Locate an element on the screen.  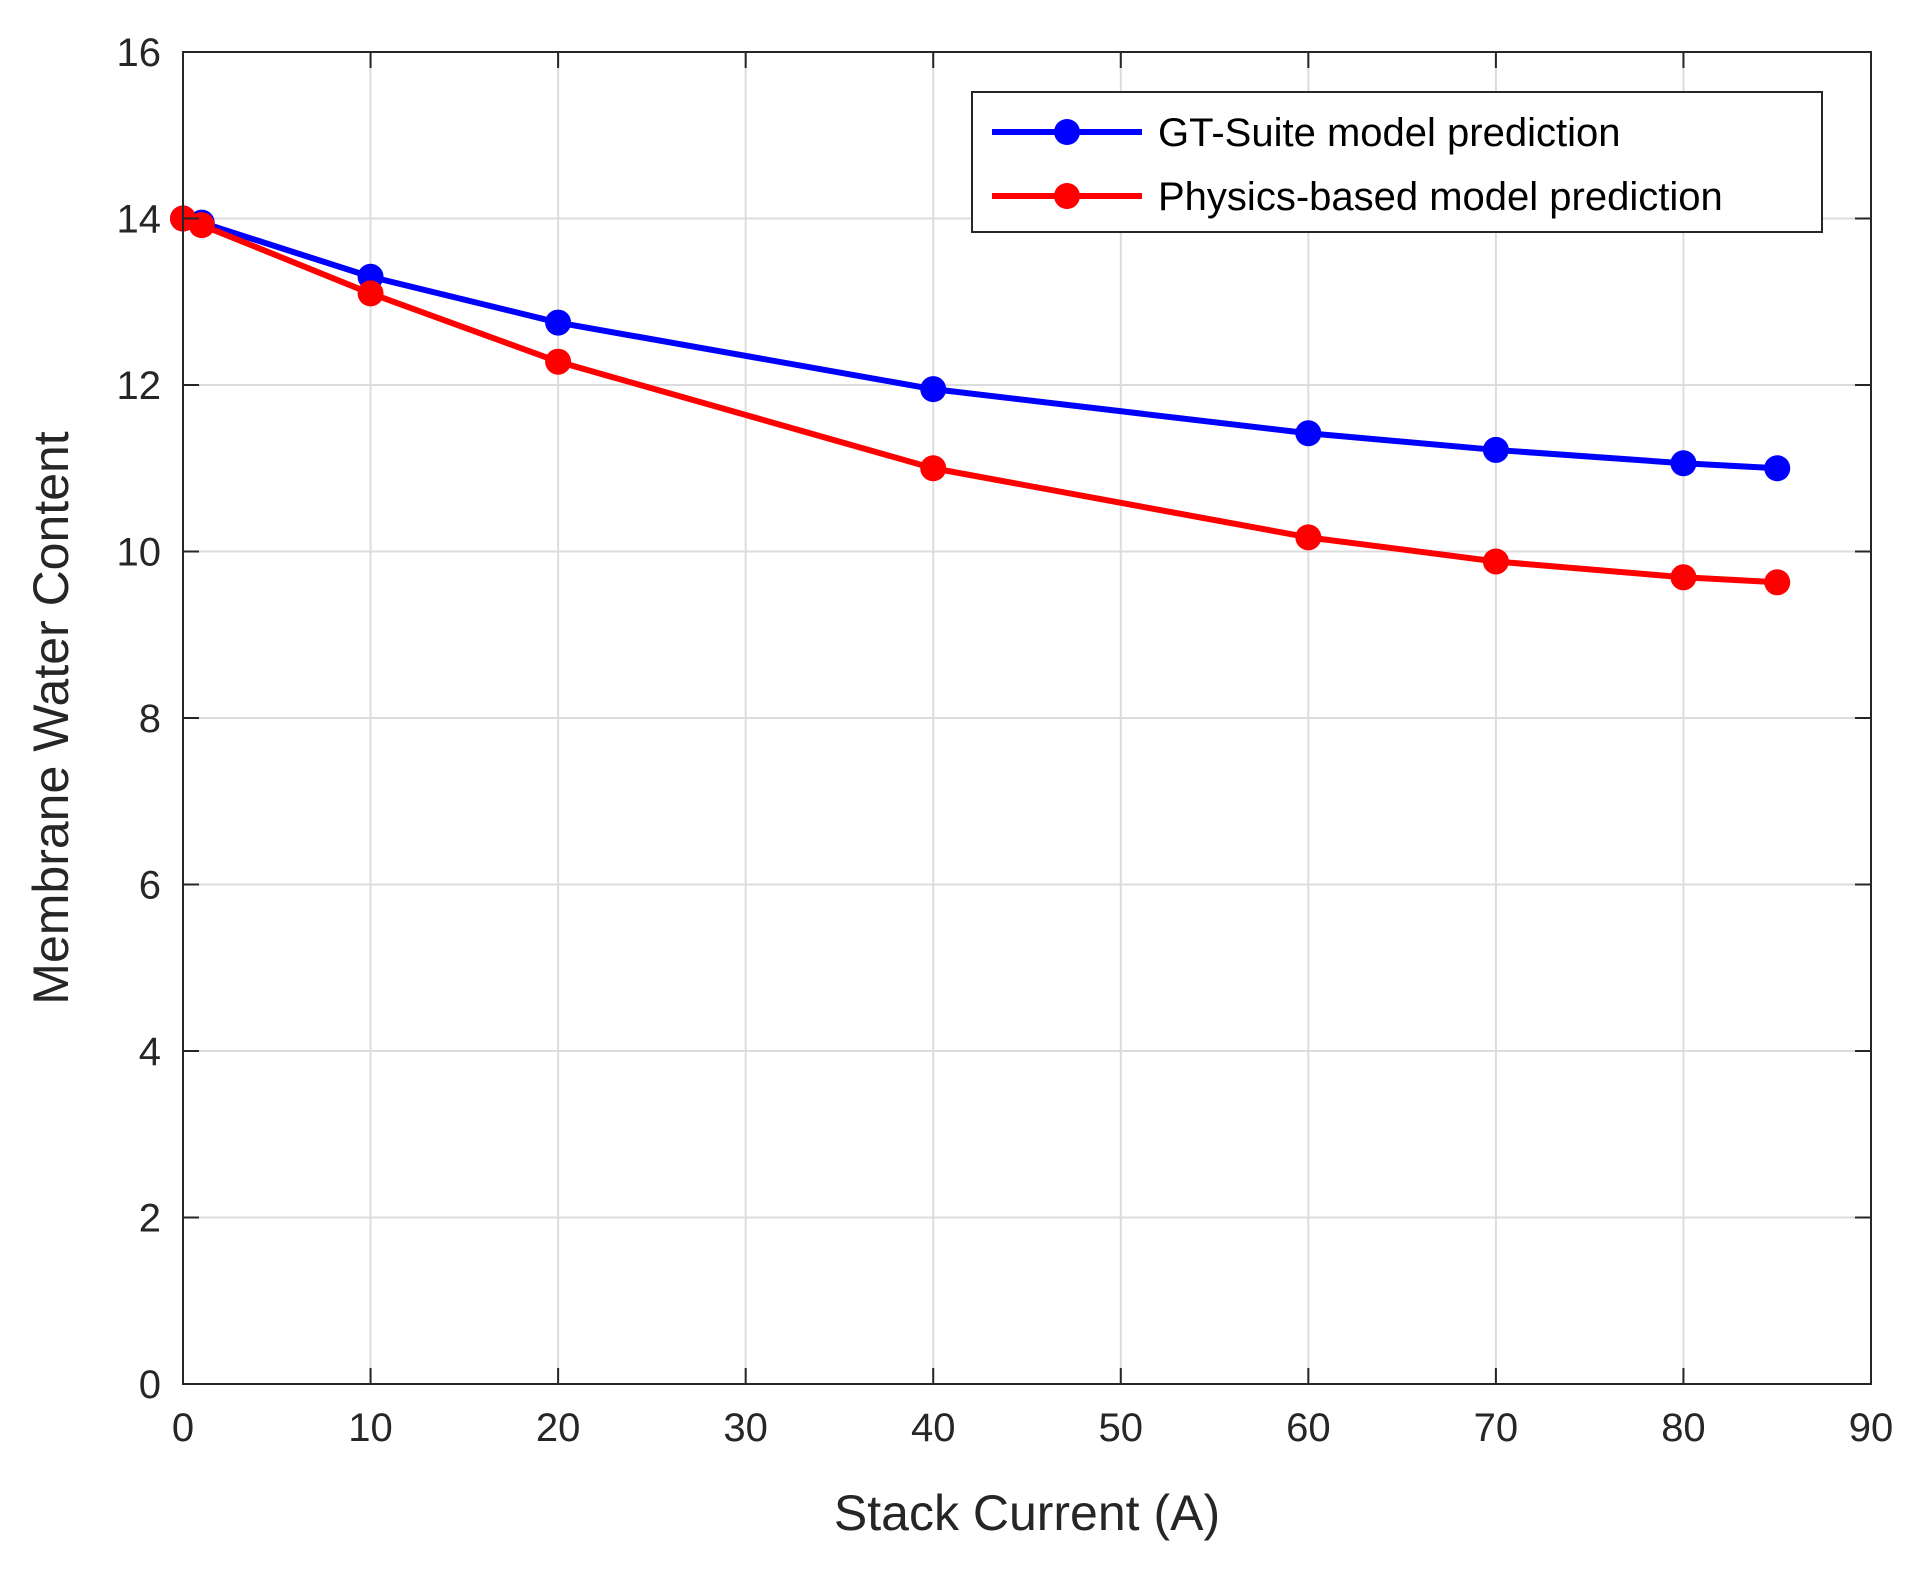
legend-label-2: Physics-based model prediction is located at coordinates (1440, 197).